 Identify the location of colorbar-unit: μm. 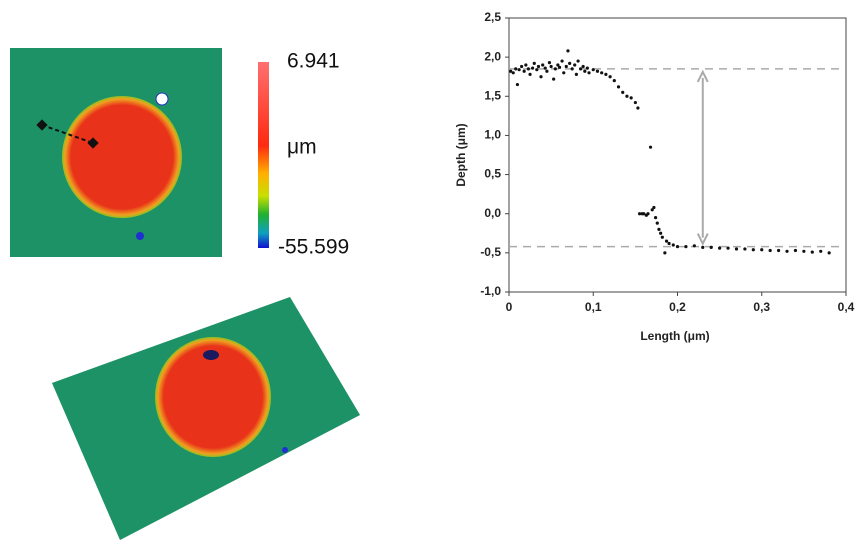
(302, 147).